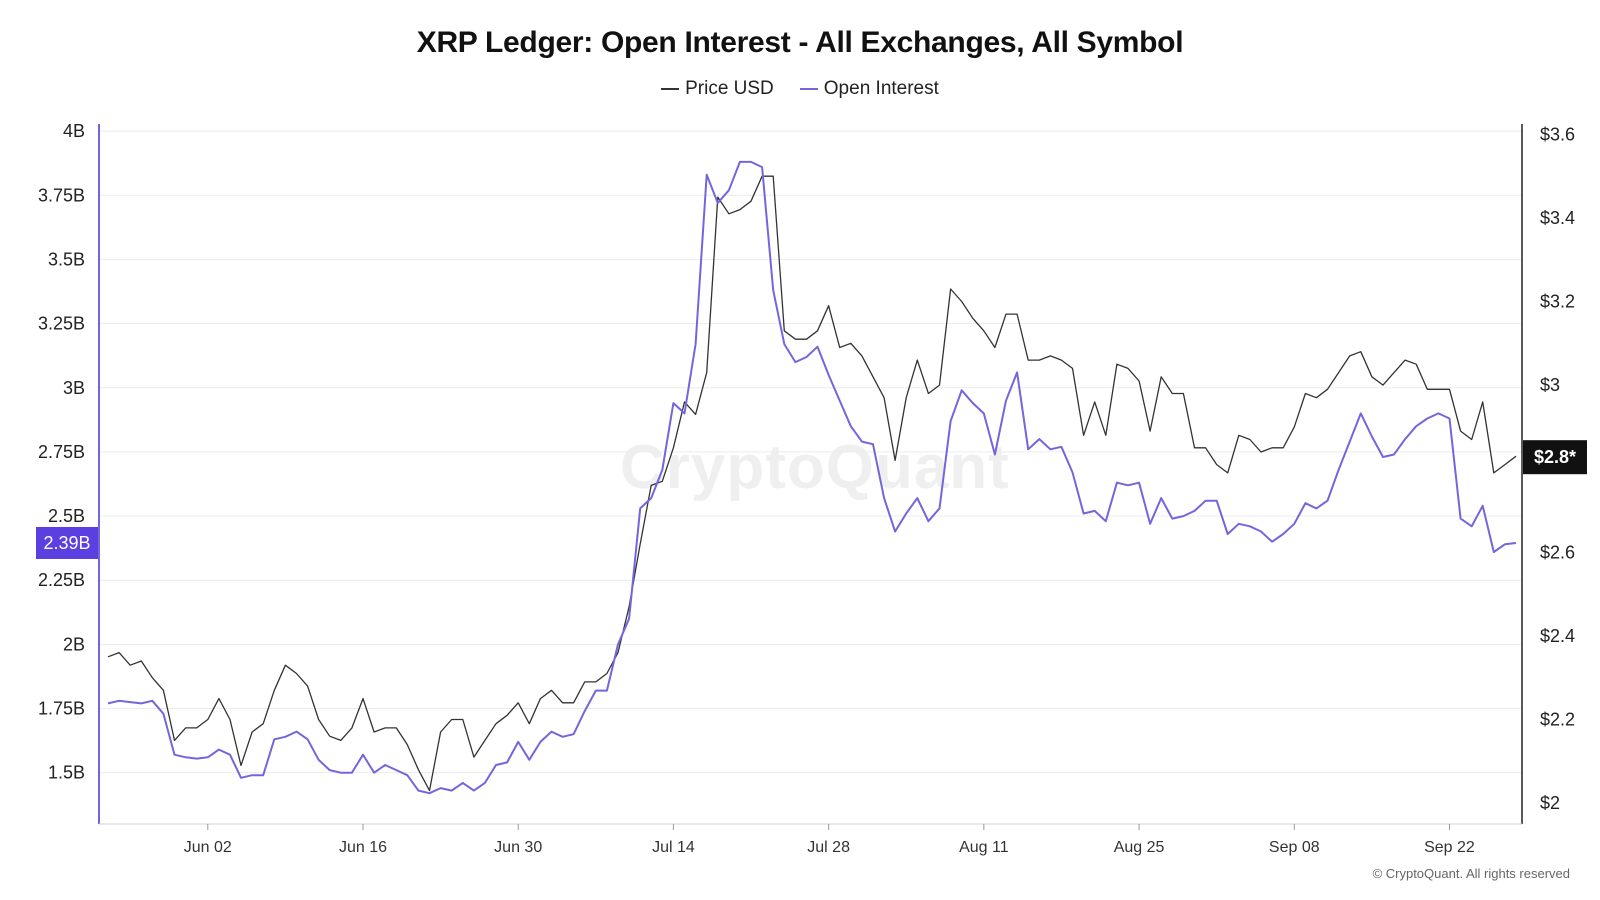 This screenshot has height=900, width=1600. I want to click on current-price-label: $2.8*, so click(1555, 457).